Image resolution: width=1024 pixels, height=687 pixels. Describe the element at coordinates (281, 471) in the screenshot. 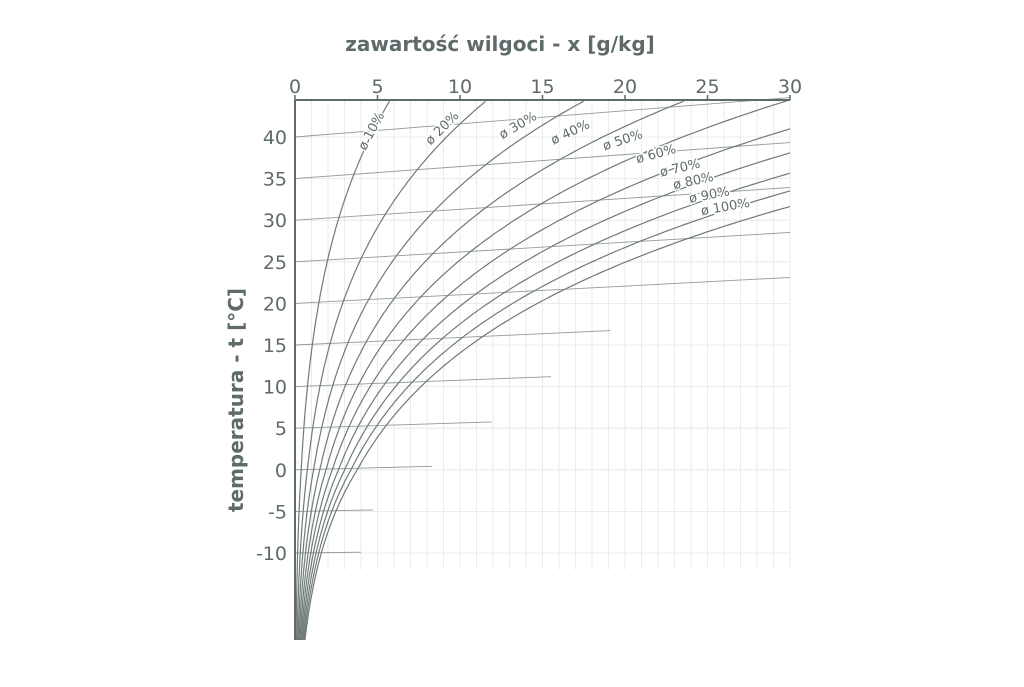

I see `y-tick-label: 0` at that location.